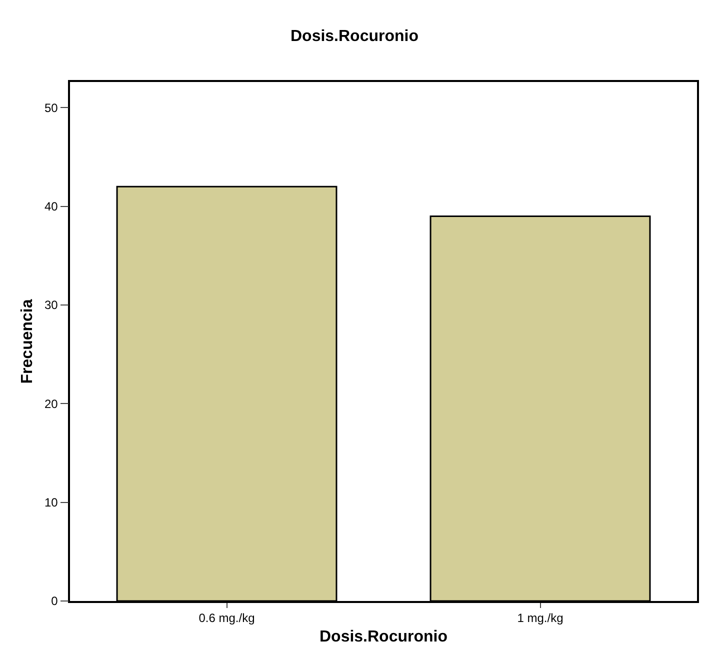 The image size is (709, 665). What do you see at coordinates (383, 637) in the screenshot?
I see `x-axis-title: Dosis.Rocuronio` at bounding box center [383, 637].